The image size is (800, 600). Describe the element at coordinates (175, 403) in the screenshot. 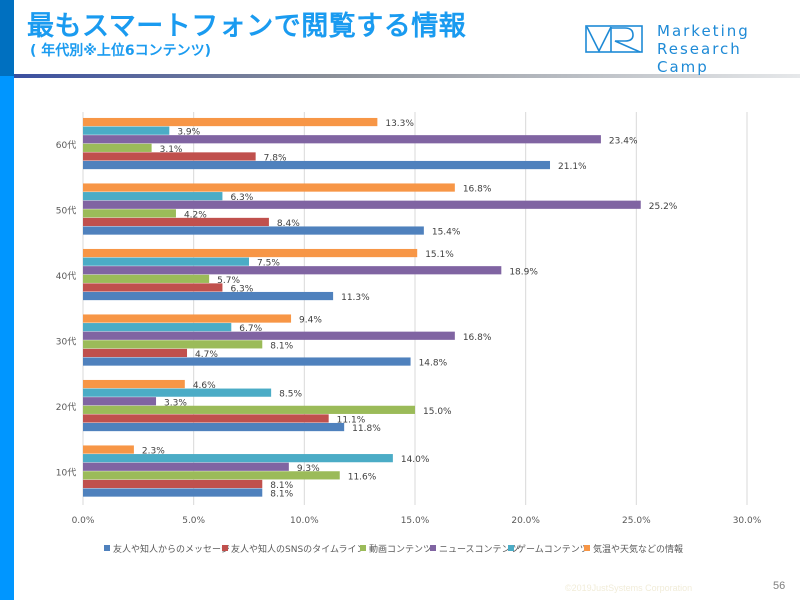

I see `data-label: 3.3%` at that location.